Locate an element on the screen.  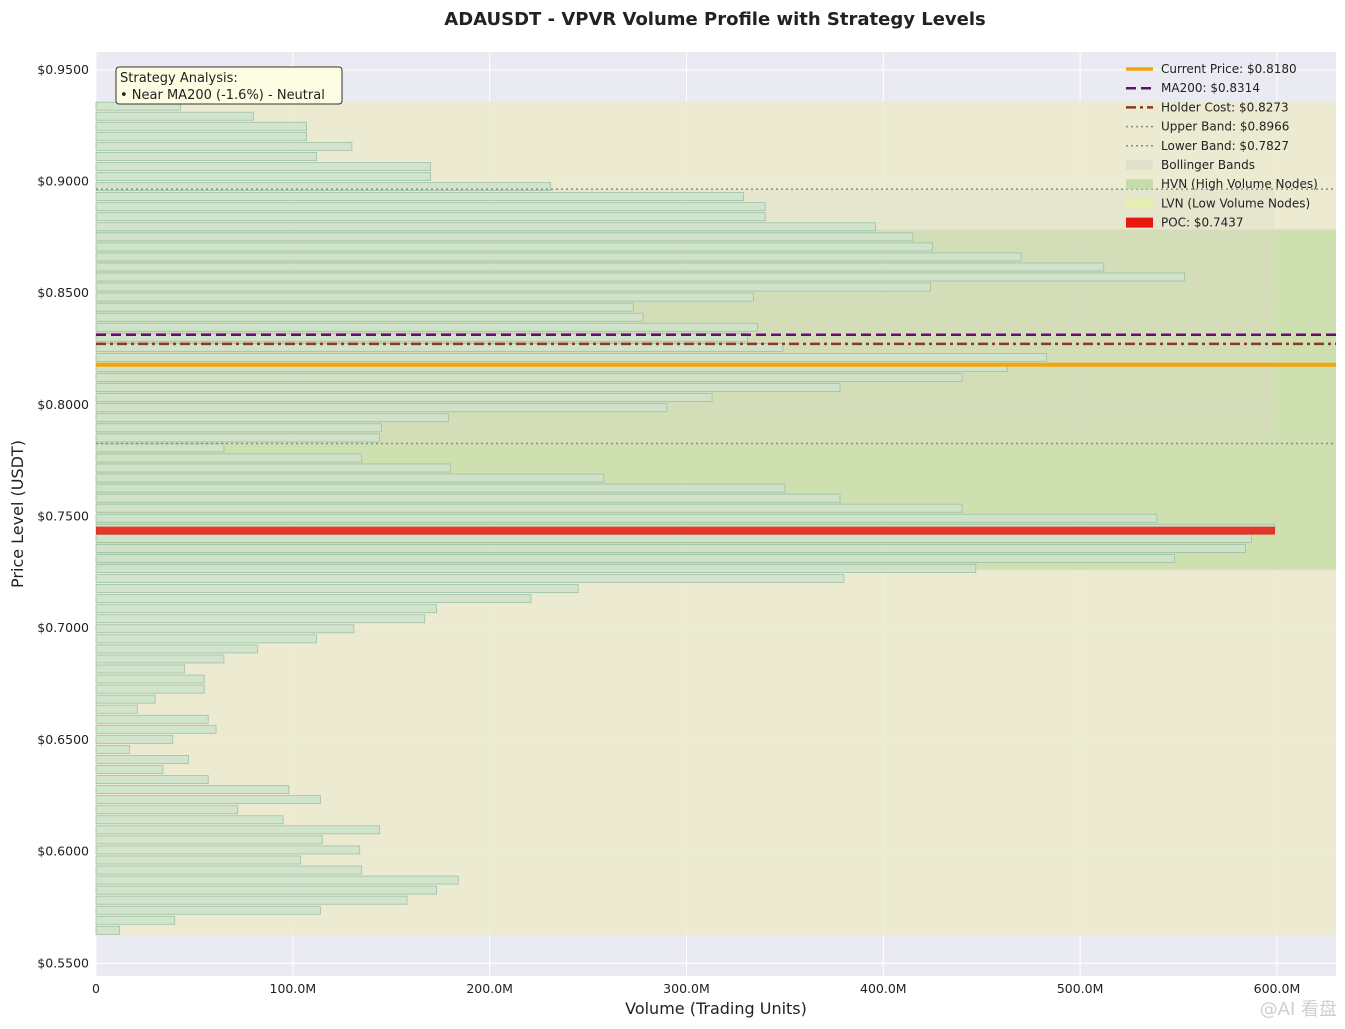
x-tick-label-5: 500.0M is located at coordinates (1080, 988).